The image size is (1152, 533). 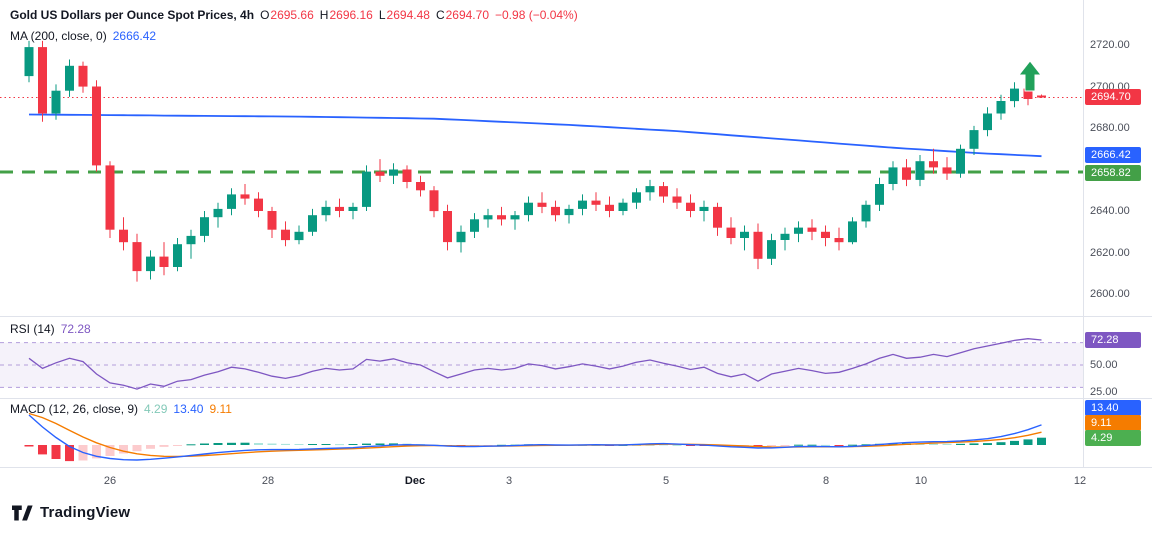 I want to click on price-tick: 2720.00, so click(x=1110, y=45).